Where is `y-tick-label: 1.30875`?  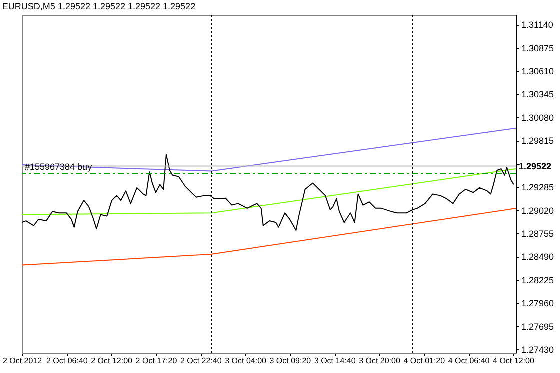
y-tick-label: 1.30875 is located at coordinates (538, 48).